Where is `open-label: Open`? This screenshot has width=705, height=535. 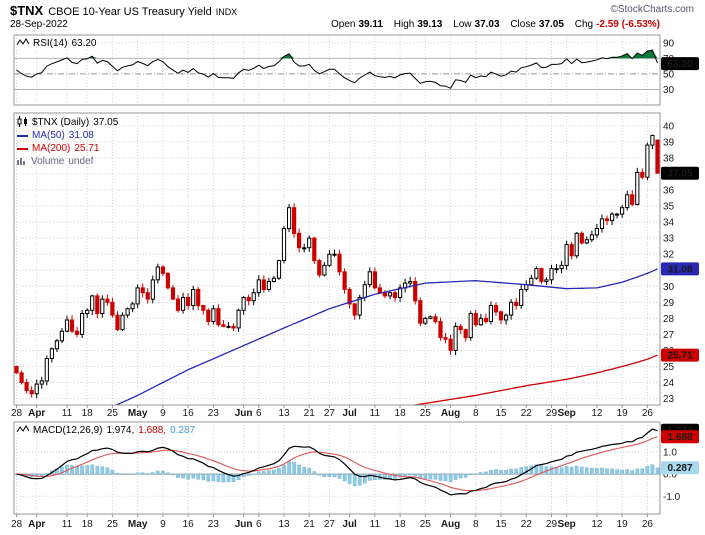
open-label: Open is located at coordinates (343, 24).